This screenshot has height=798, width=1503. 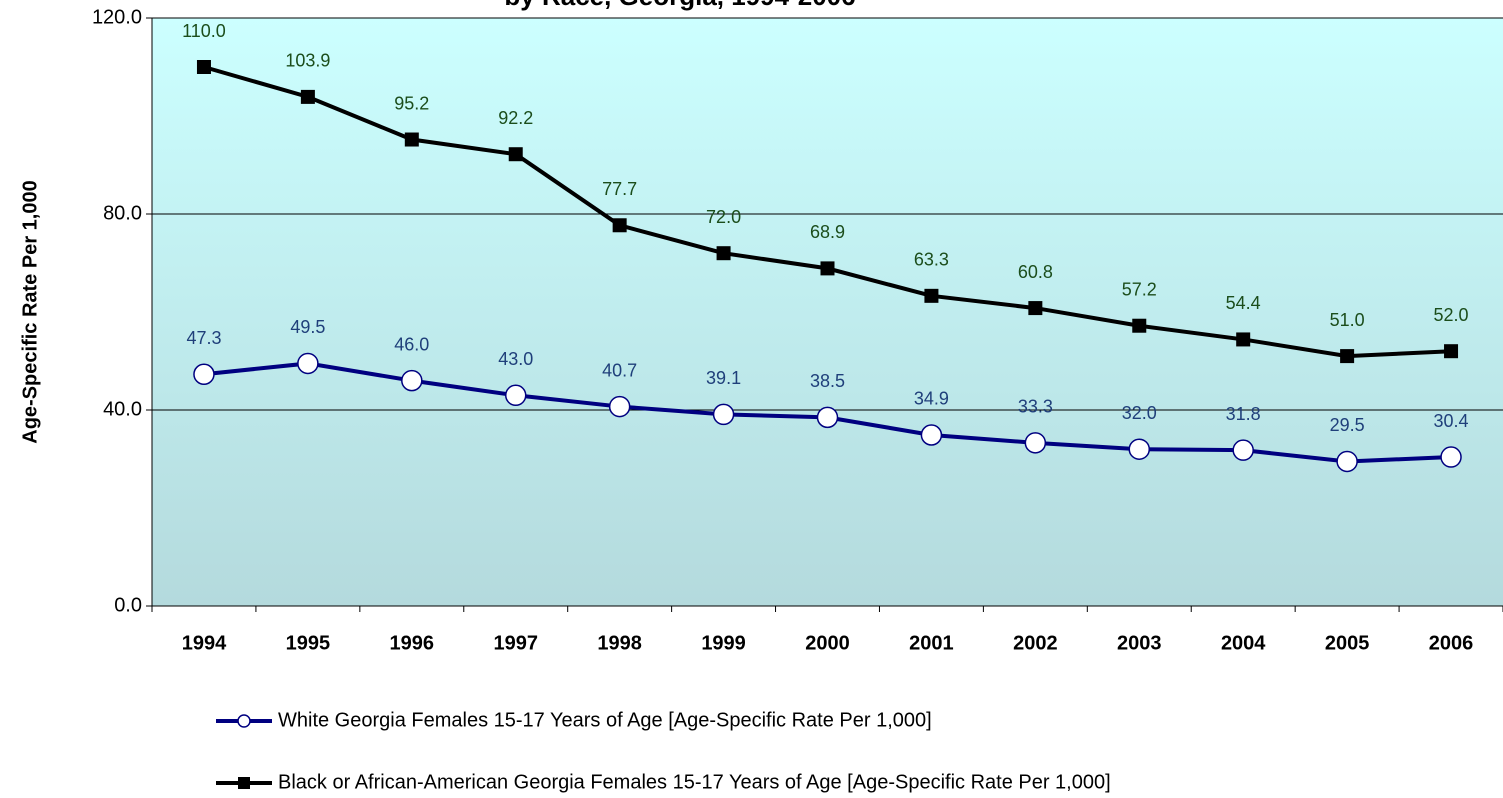 What do you see at coordinates (931, 399) in the screenshot?
I see `data-label: 34.9` at bounding box center [931, 399].